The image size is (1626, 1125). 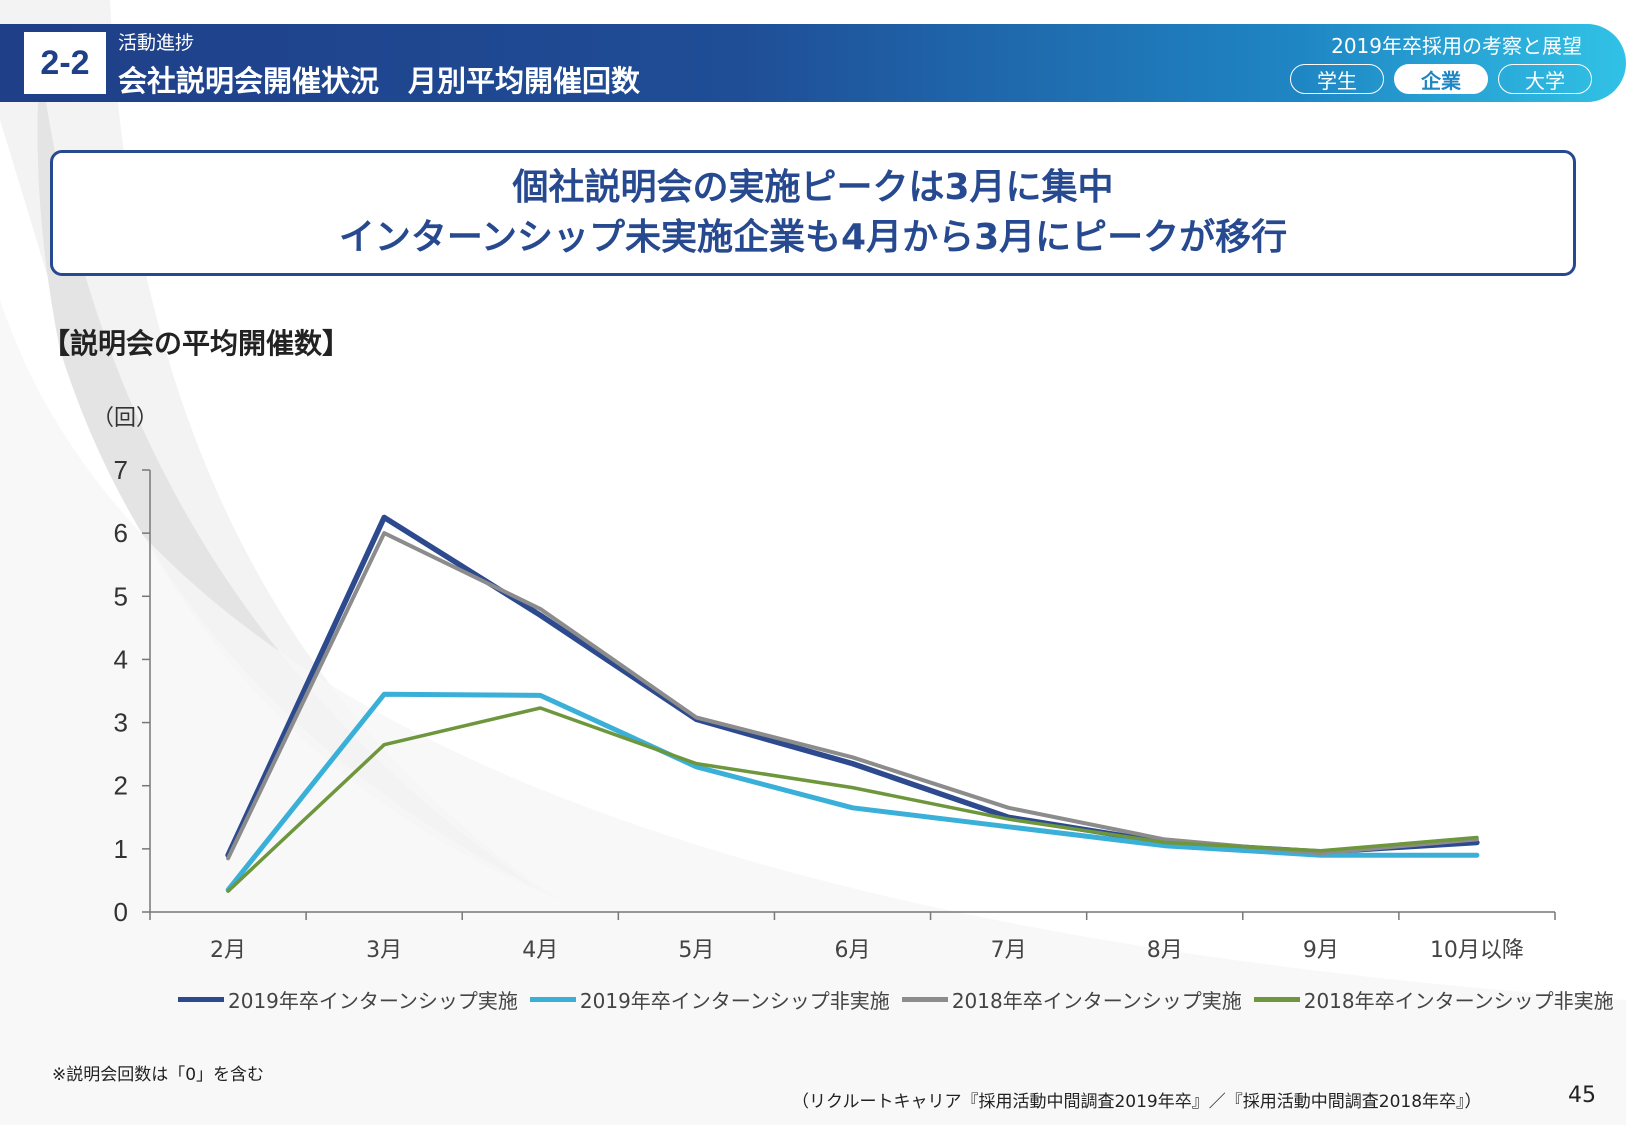 I want to click on footnote: ※説明会回数は「0」を含む, so click(x=158, y=1075).